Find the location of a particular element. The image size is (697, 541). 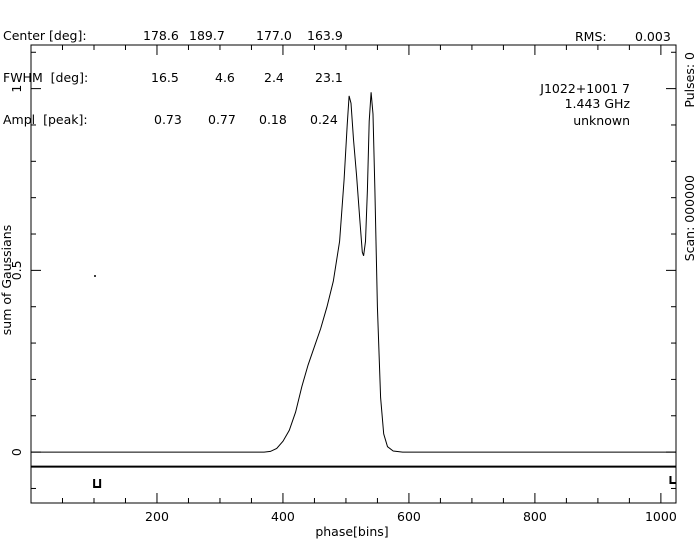

frequency-label: 1.443 GHz is located at coordinates (598, 103).